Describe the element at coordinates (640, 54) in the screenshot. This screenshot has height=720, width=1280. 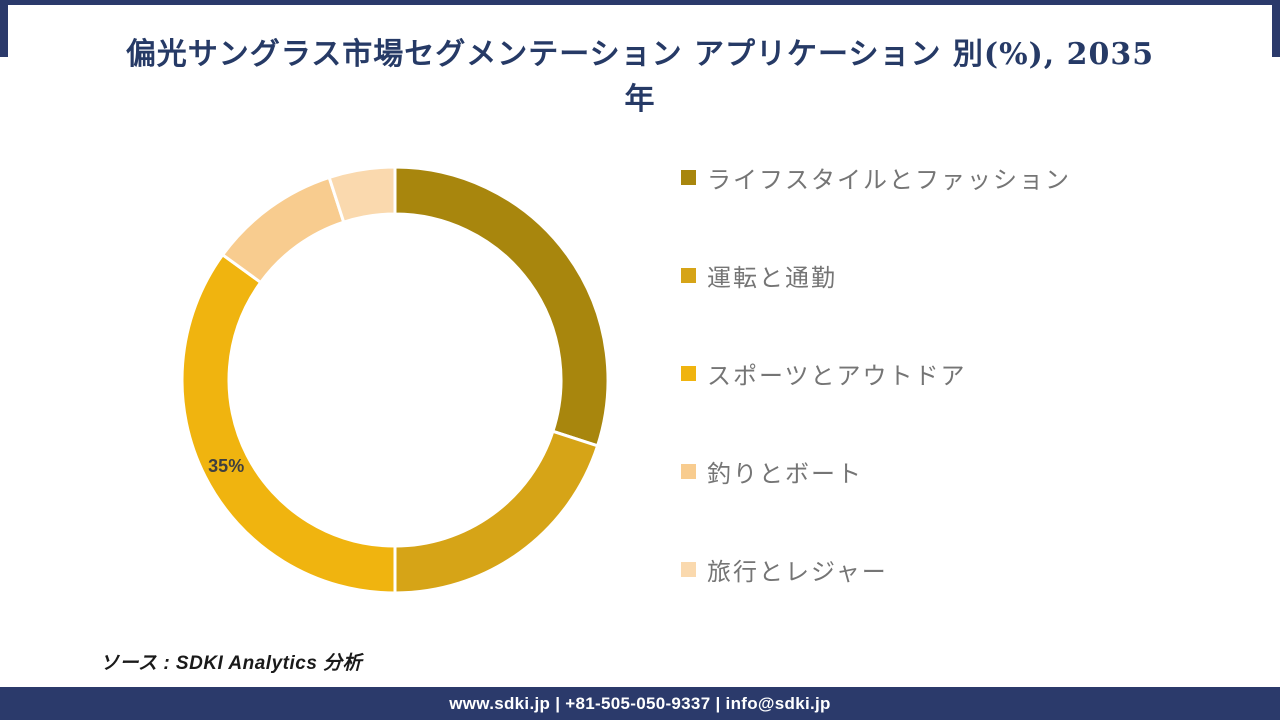
I see `page-title-line1: 偏光サングラス市場セグメンテーション アプリケーション 別(%), 2035` at that location.